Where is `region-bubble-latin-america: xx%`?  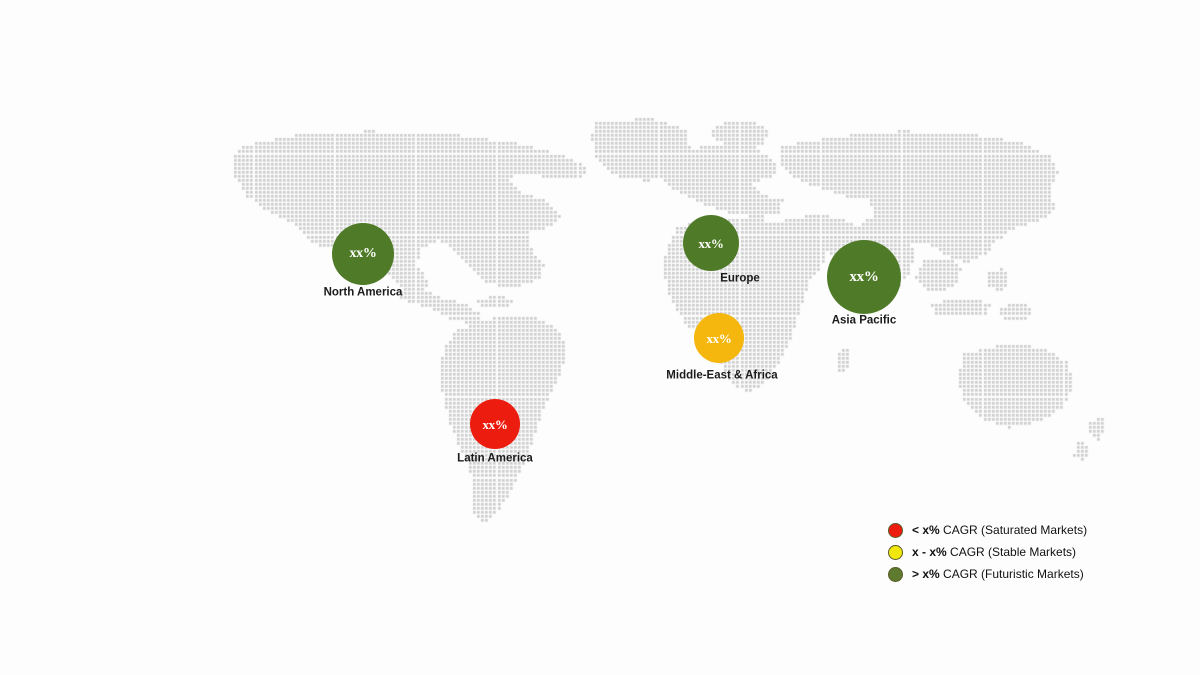 region-bubble-latin-america: xx% is located at coordinates (495, 424).